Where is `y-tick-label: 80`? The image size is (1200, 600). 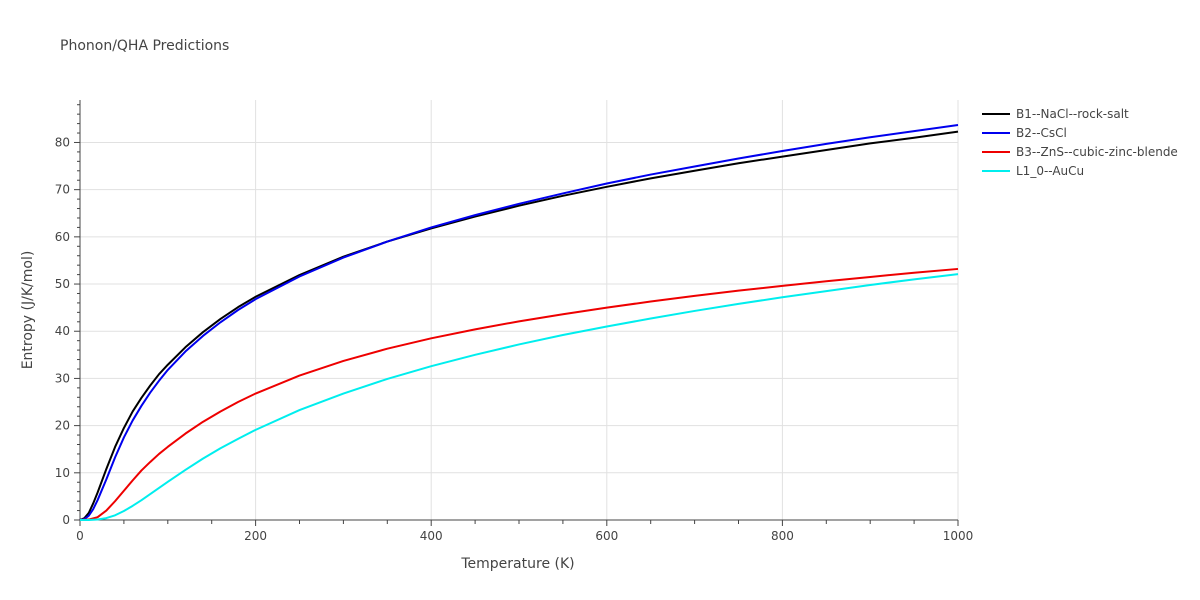 y-tick-label: 80 is located at coordinates (62, 142).